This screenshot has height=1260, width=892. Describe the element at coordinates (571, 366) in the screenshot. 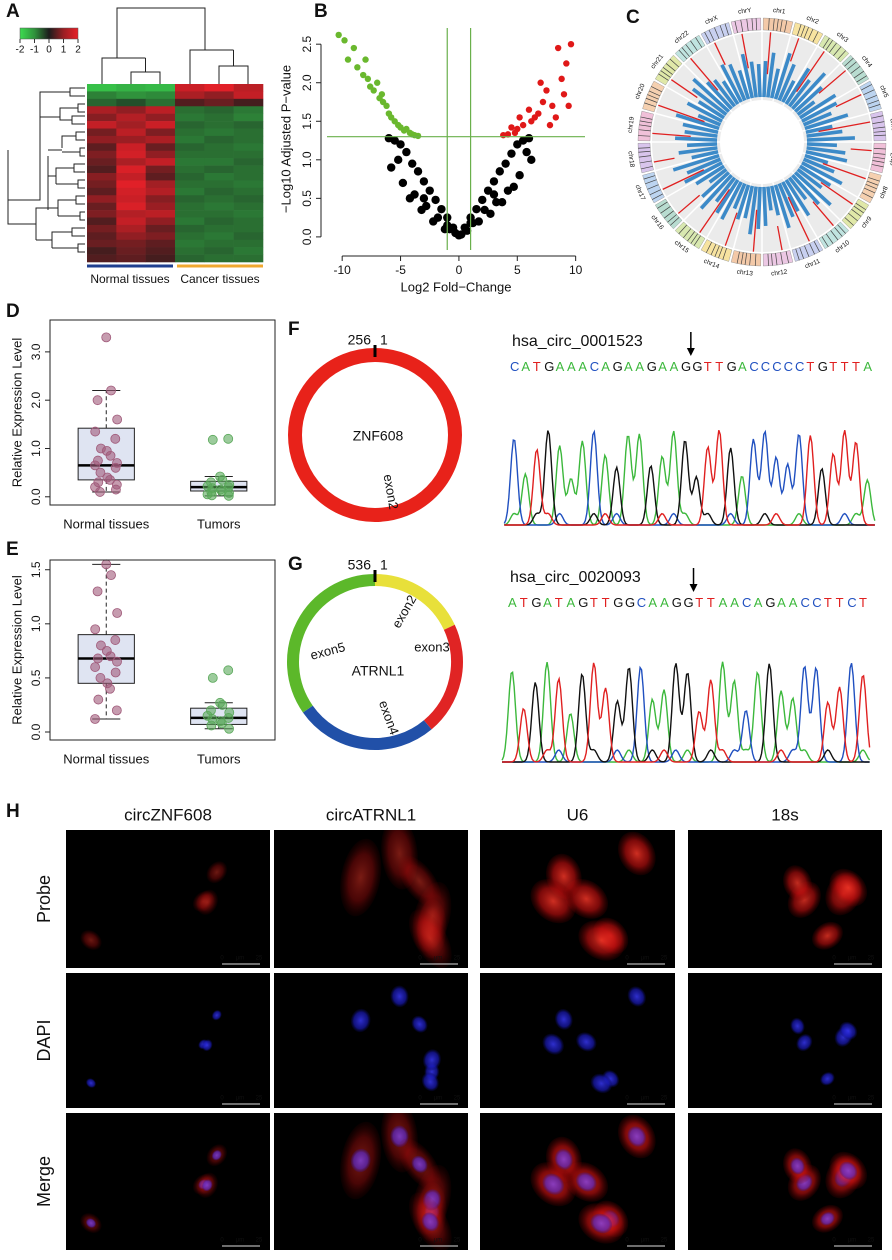

I see `base: A` at that location.